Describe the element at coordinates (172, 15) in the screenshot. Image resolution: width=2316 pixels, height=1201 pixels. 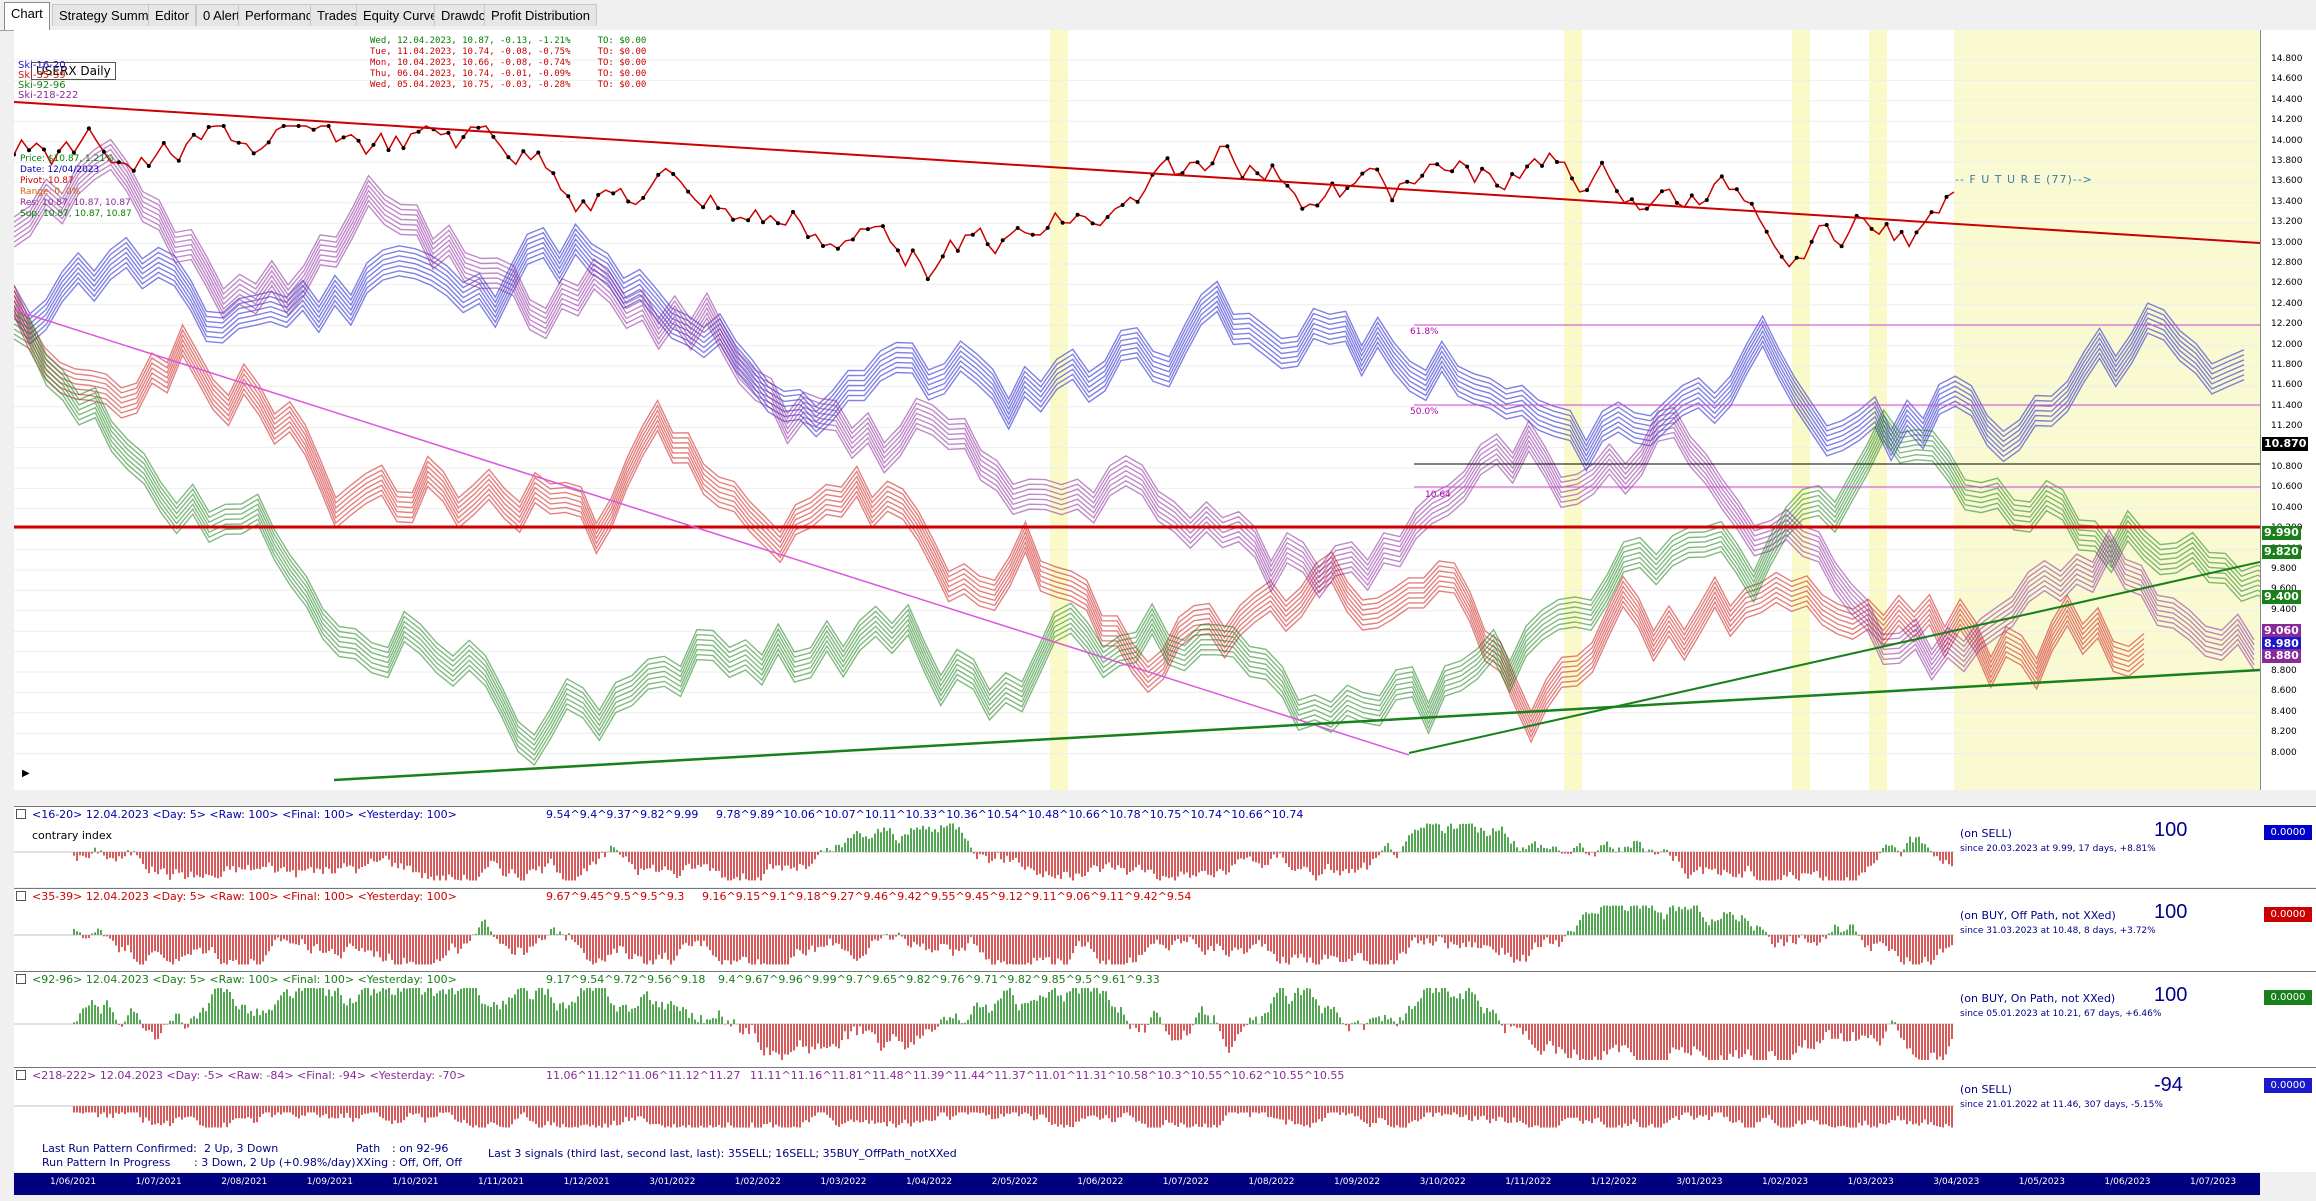
I see `tab-editor: Editor` at that location.